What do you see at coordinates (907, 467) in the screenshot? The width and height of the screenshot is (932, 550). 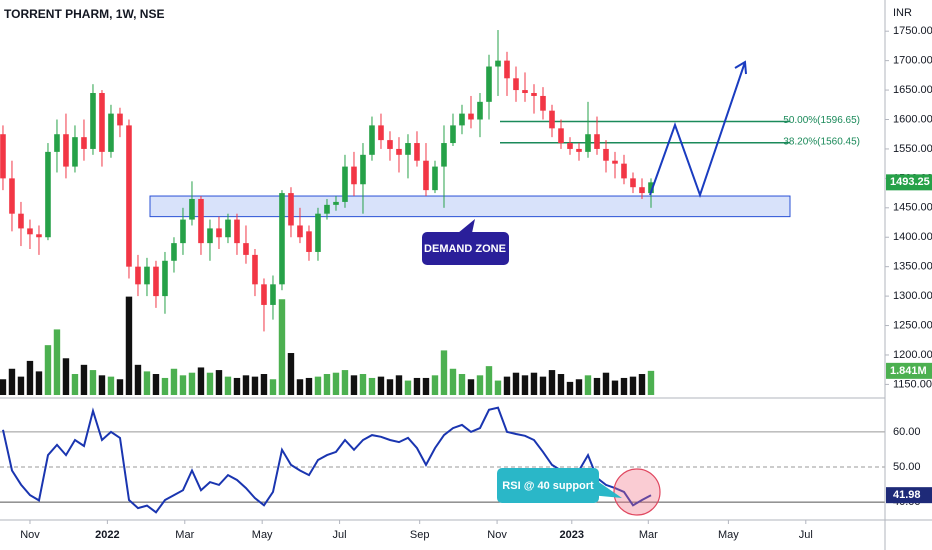 I see `rsi-tick-label: 50.00` at bounding box center [907, 467].